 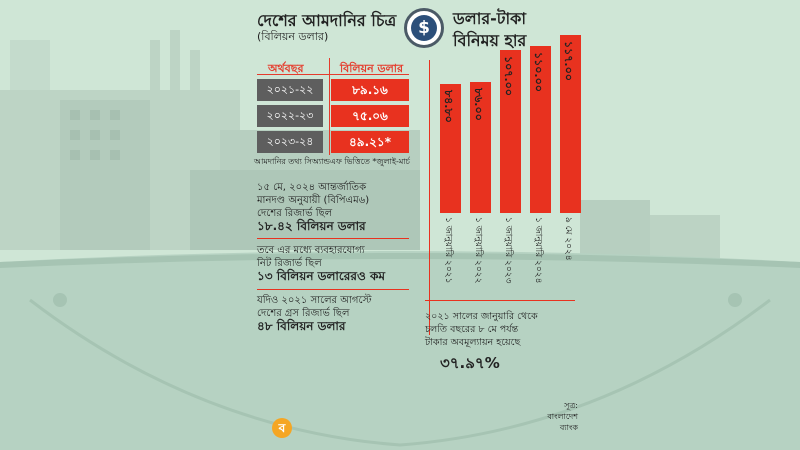 I want to click on dollar-sign-icon: $, so click(x=424, y=28).